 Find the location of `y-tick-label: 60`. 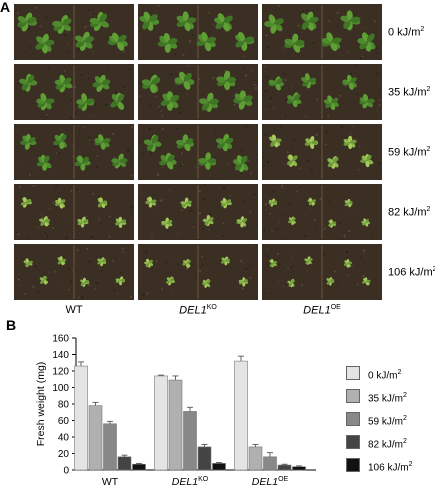

y-tick-label: 60 is located at coordinates (64, 421).